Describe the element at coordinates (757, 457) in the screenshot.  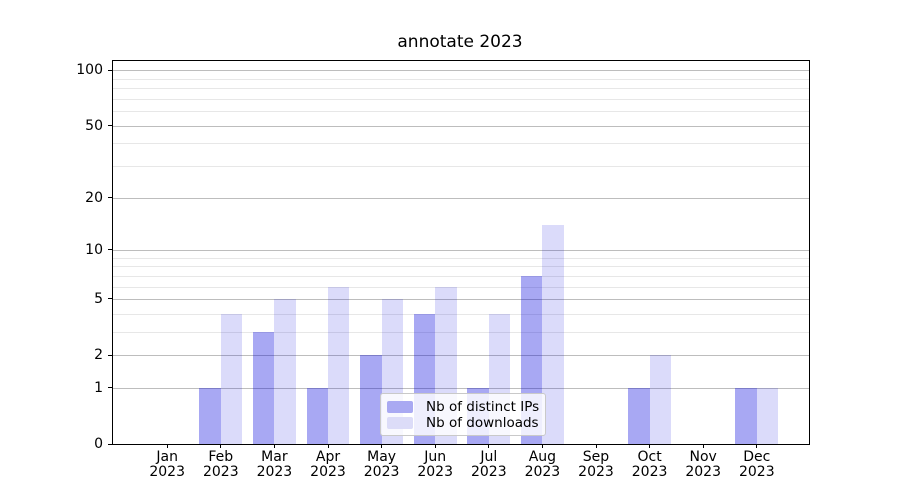
I see `x-tick-month: Dec` at that location.